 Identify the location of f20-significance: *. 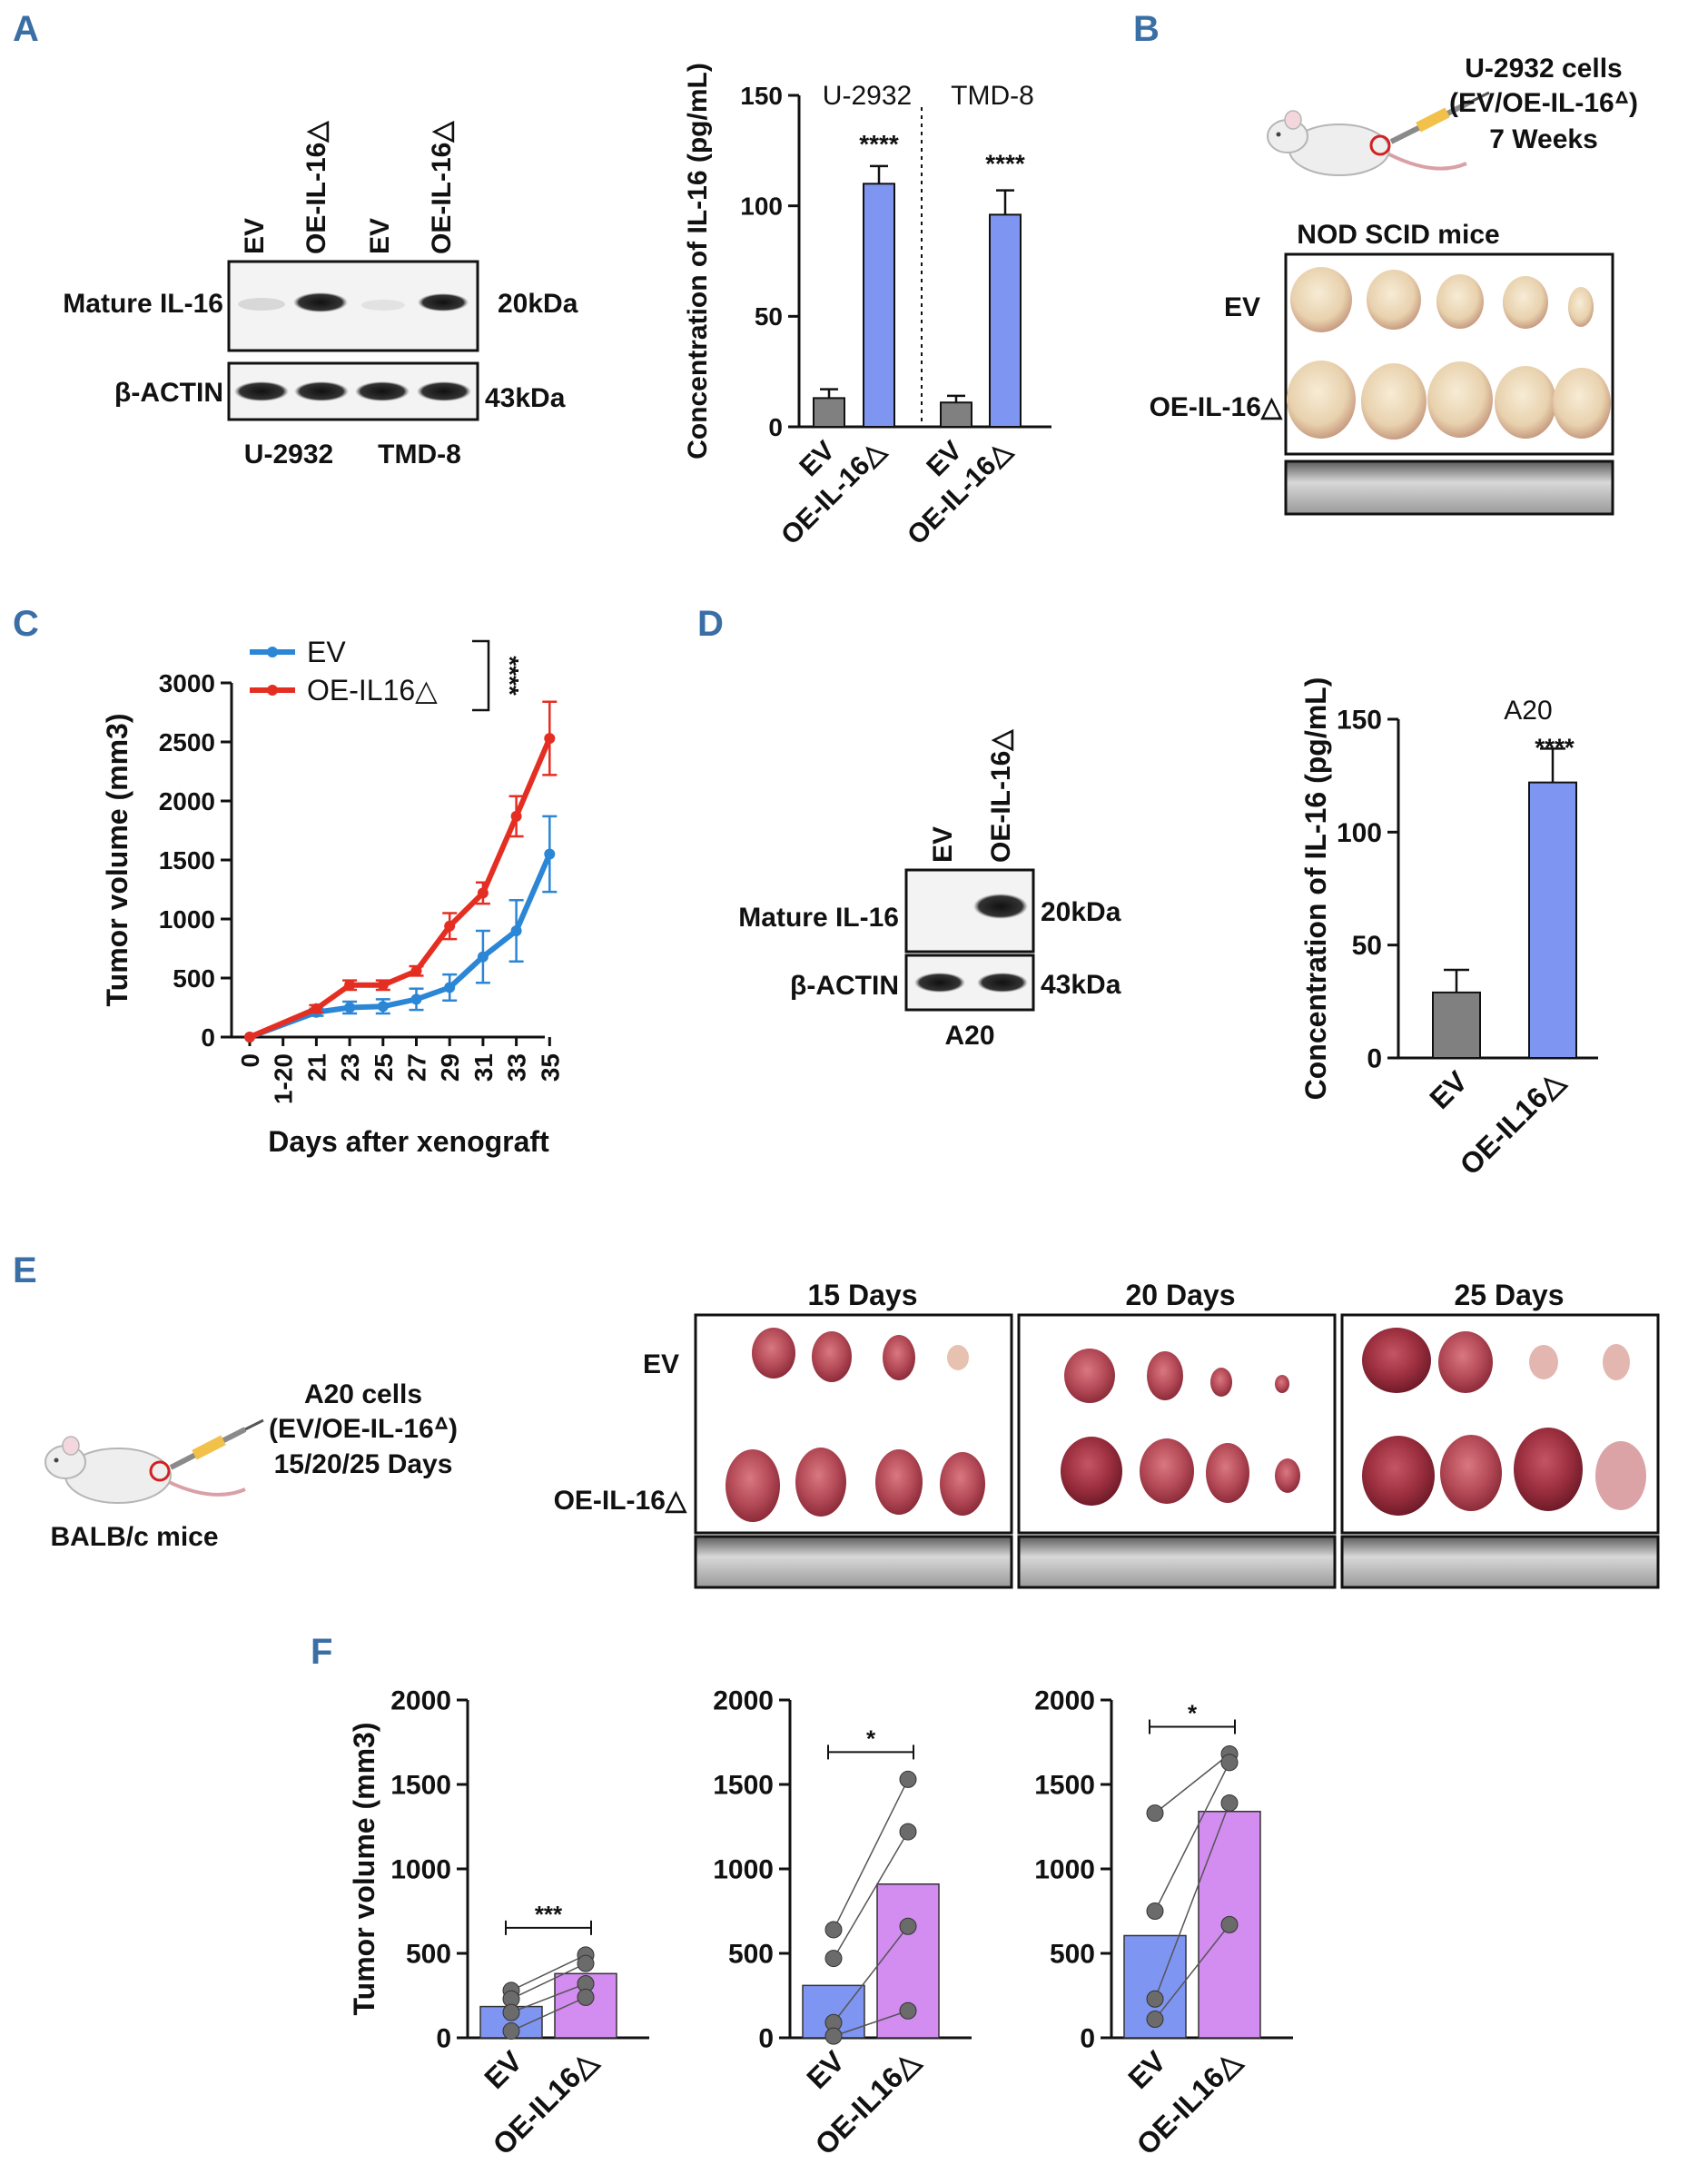
(871, 1738).